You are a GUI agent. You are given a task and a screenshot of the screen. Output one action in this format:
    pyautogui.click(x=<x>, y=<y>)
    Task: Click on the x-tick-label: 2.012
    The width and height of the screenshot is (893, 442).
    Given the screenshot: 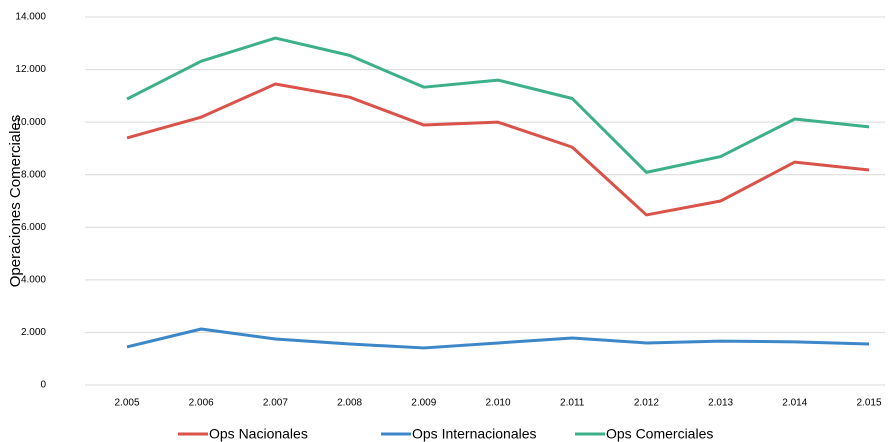 What is the action you would take?
    pyautogui.click(x=646, y=403)
    